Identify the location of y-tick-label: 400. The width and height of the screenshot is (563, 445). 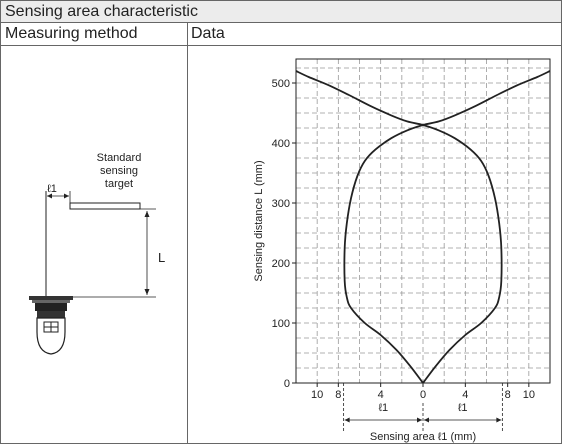
(281, 144).